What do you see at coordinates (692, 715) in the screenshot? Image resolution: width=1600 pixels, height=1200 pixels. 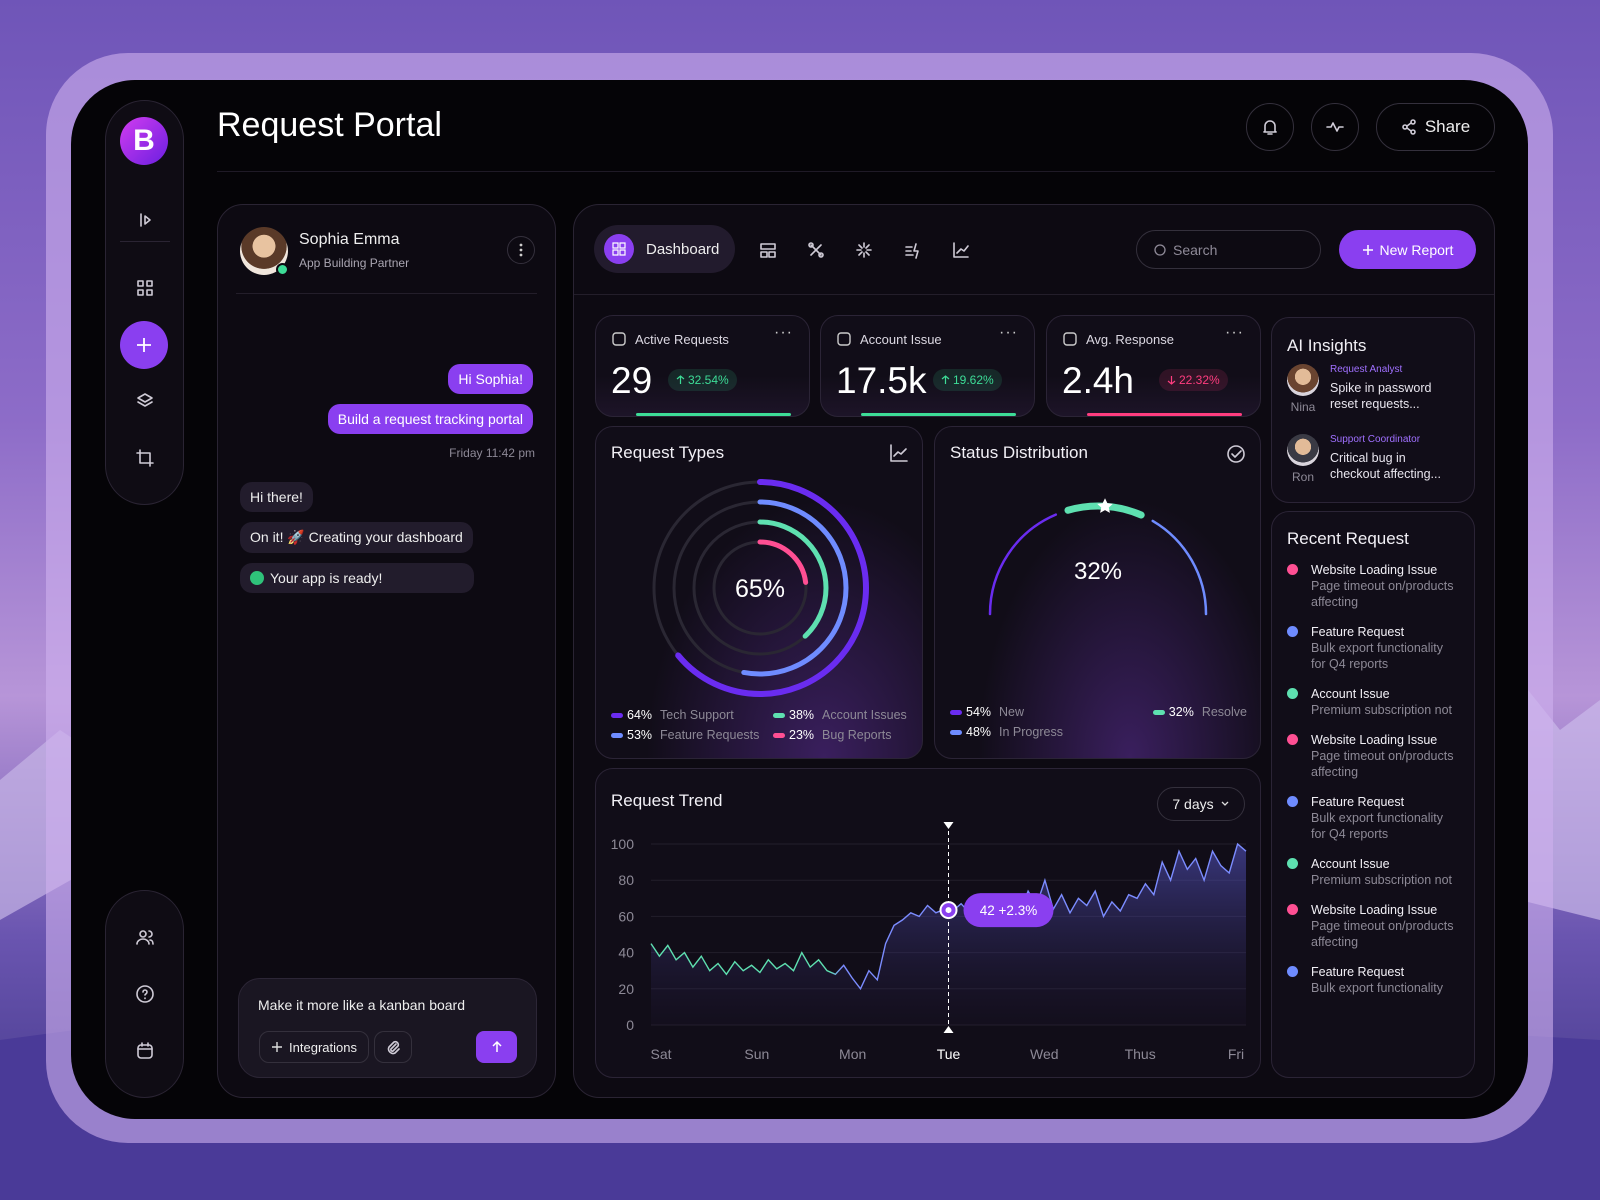 I see `legend-item: 64% Tech Support` at bounding box center [692, 715].